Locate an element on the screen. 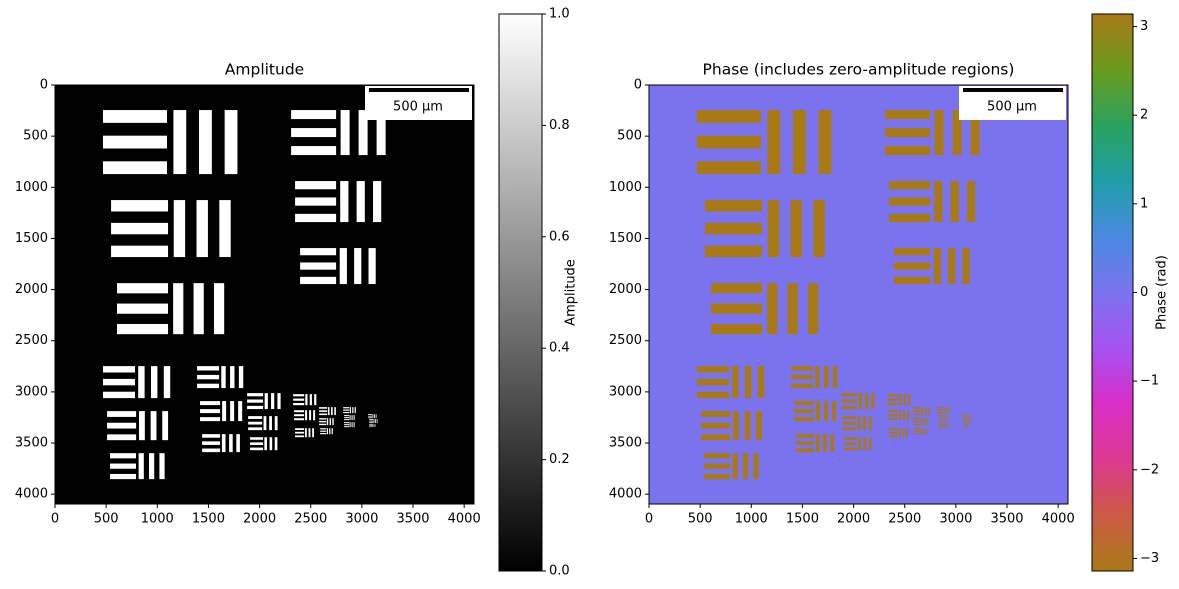 The height and width of the screenshot is (589, 1179). y-tick-label: 500 is located at coordinates (35, 136).